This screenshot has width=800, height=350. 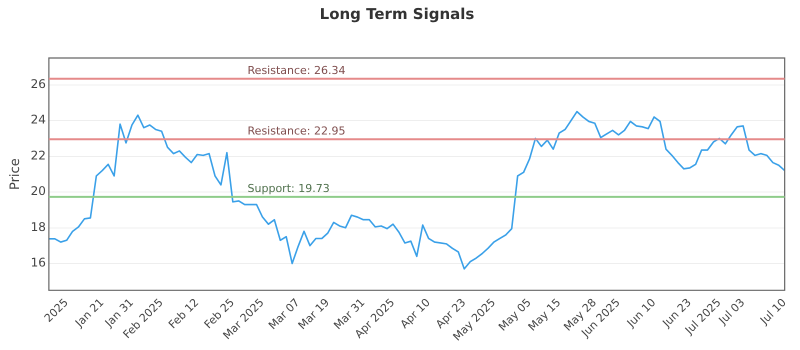 I want to click on y-tick-label: 22, so click(x=38, y=155).